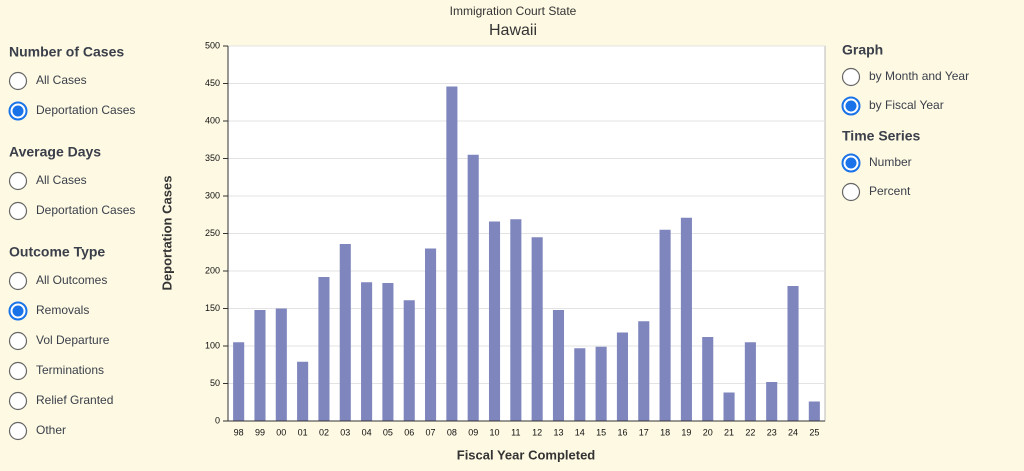 Image resolution: width=1024 pixels, height=471 pixels. Describe the element at coordinates (388, 432) in the screenshot. I see `x-tick-label: 05` at that location.